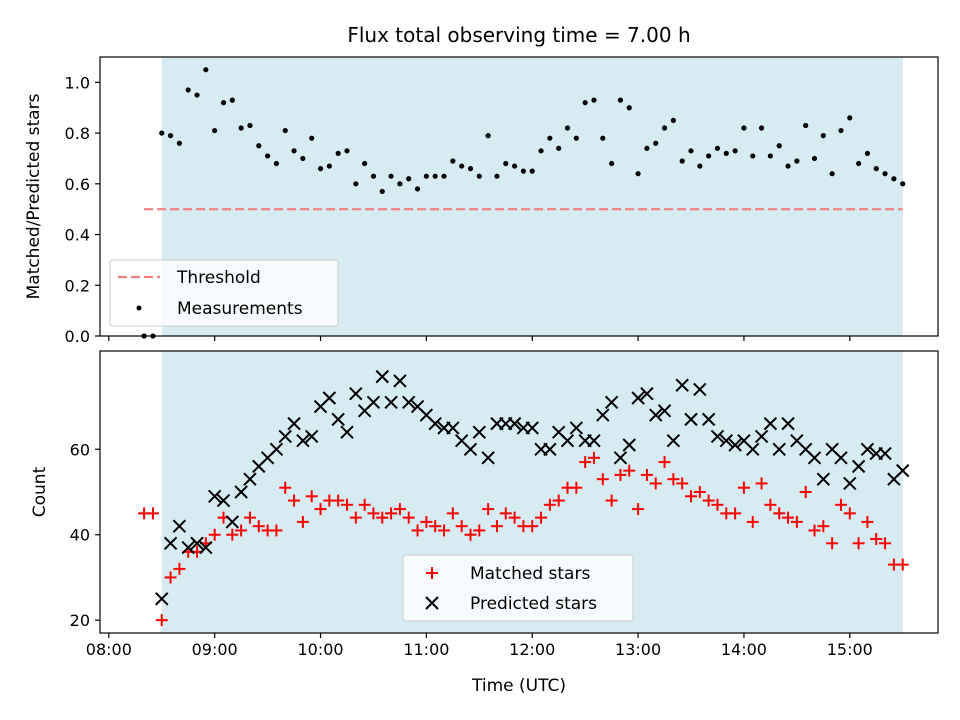 The image size is (960, 720). Describe the element at coordinates (139, 308) in the screenshot. I see `legend-measurements-swatch` at that location.